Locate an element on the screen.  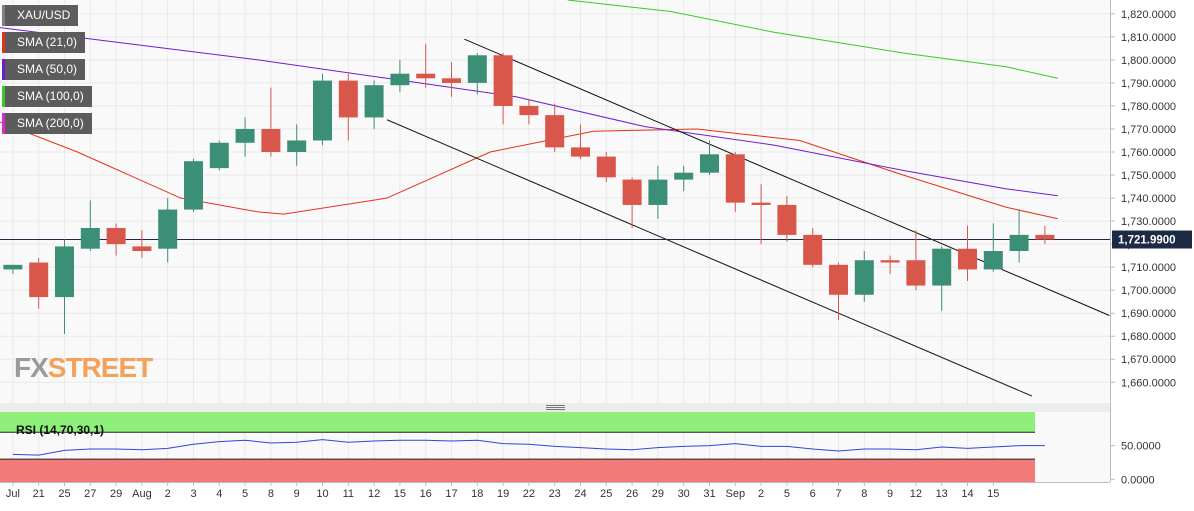
legend-item: SMA (200,0) is located at coordinates (47, 123).